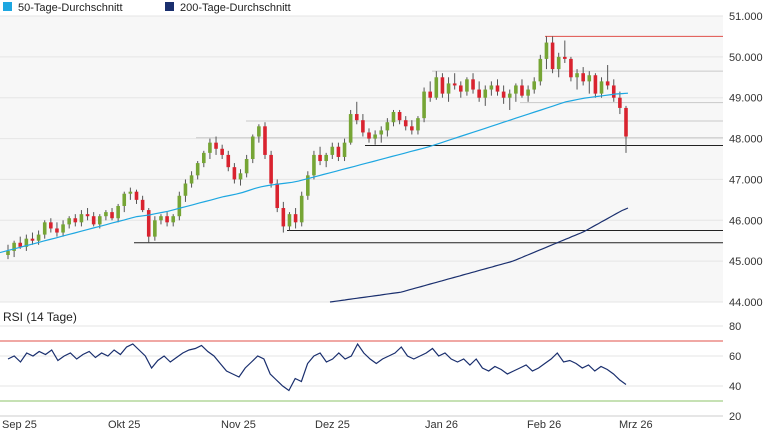 This screenshot has width=765, height=430. Describe the element at coordinates (19, 424) in the screenshot. I see `date-tick-label: Sep 25` at that location.